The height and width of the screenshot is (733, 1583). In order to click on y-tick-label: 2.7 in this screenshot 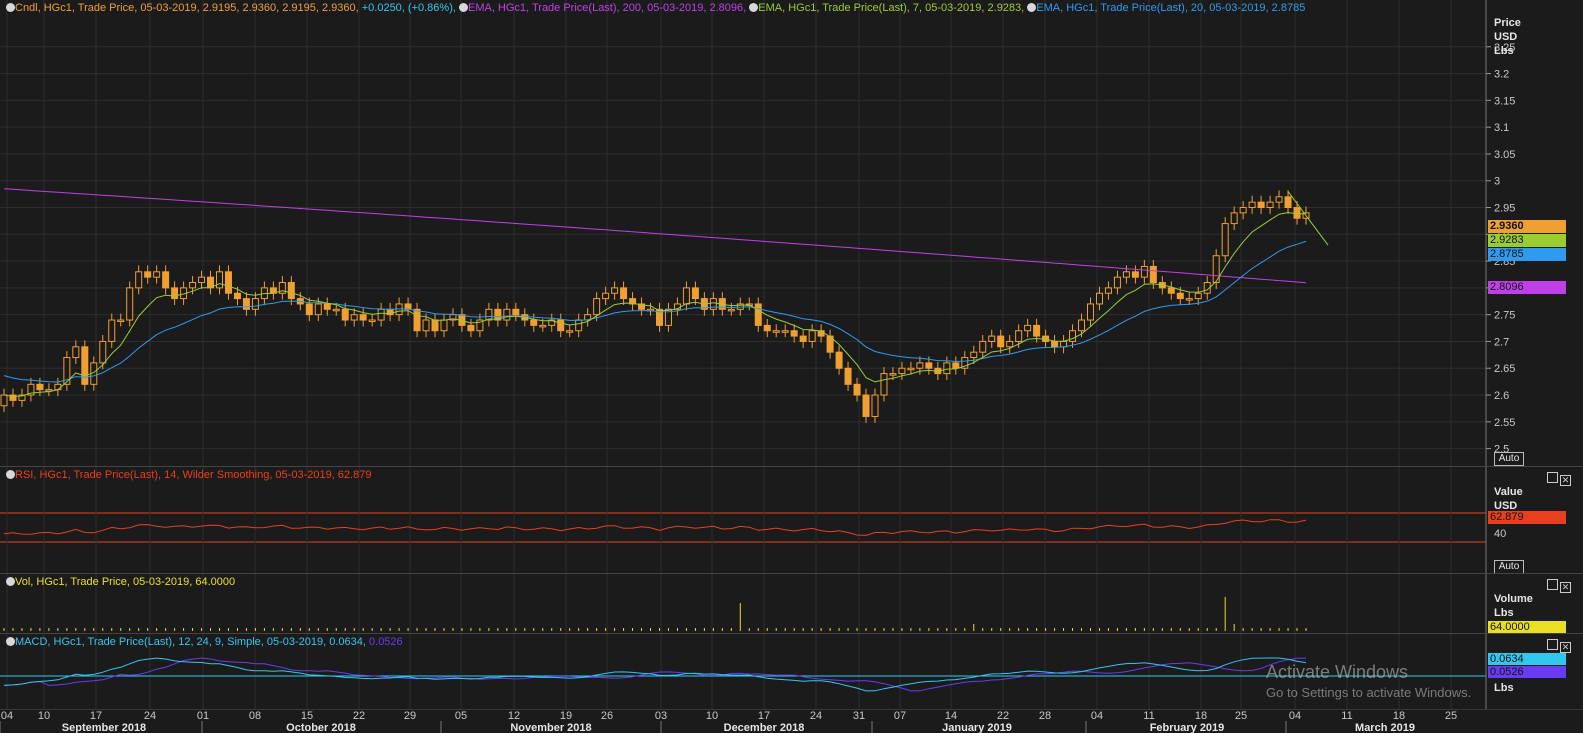, I will do `click(1501, 342)`.